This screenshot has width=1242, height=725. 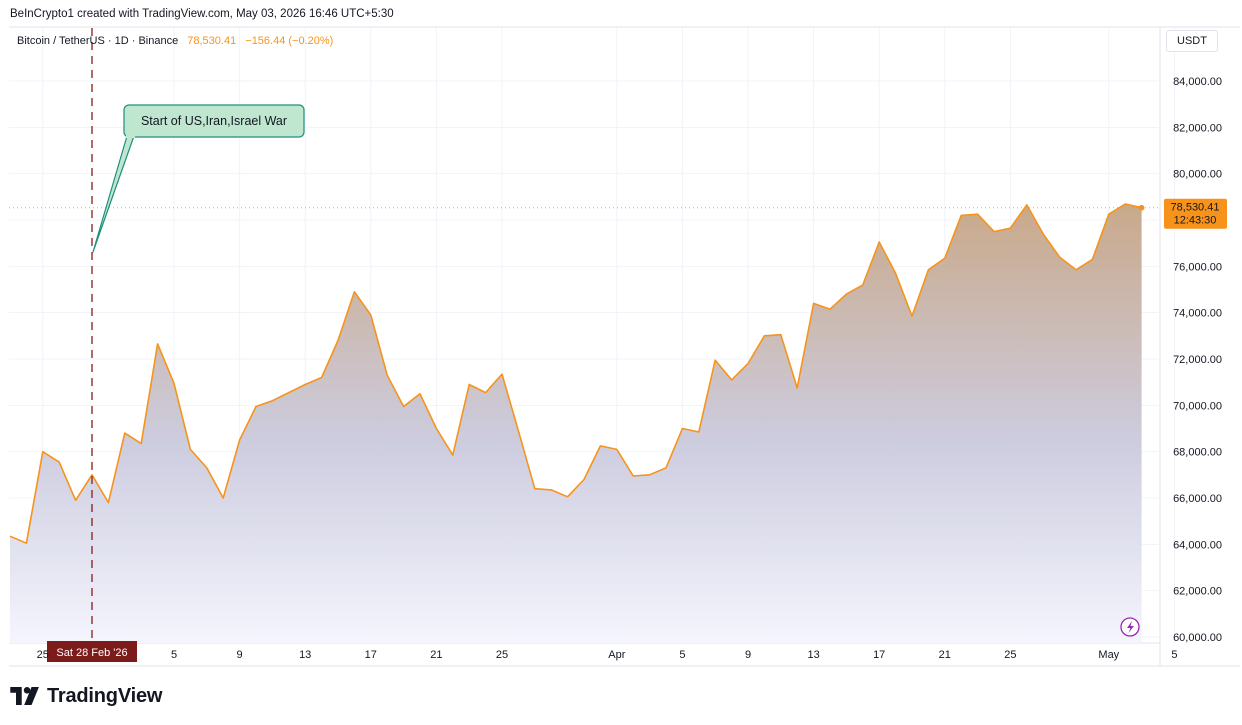 What do you see at coordinates (289, 41) in the screenshot?
I see `legend-change: −156.44 (−0.20%)` at bounding box center [289, 41].